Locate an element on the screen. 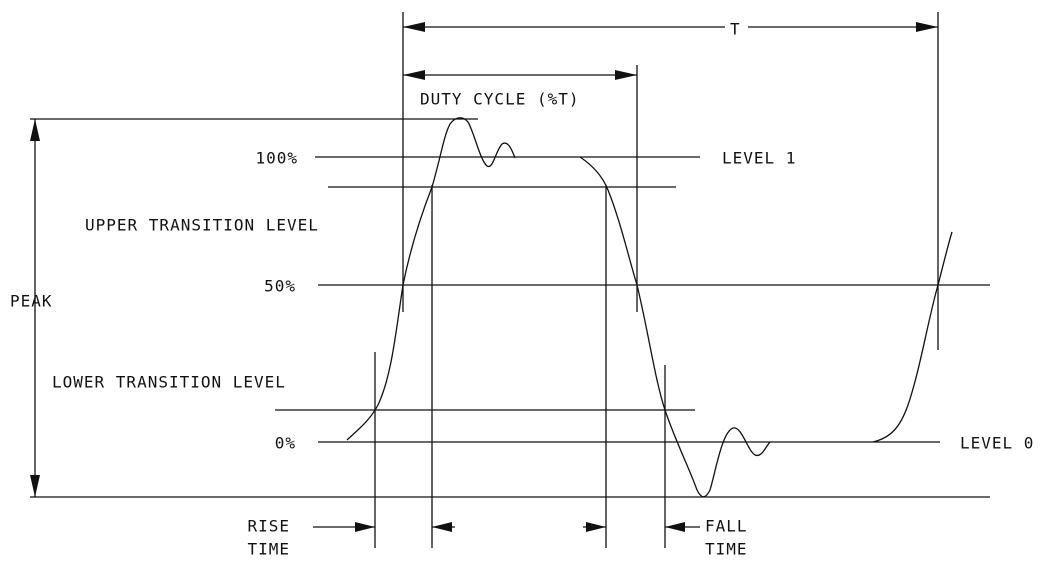 This screenshot has height=561, width=1053. lower-transition-label: LOWER TRANSITION LEVEL is located at coordinates (169, 382).